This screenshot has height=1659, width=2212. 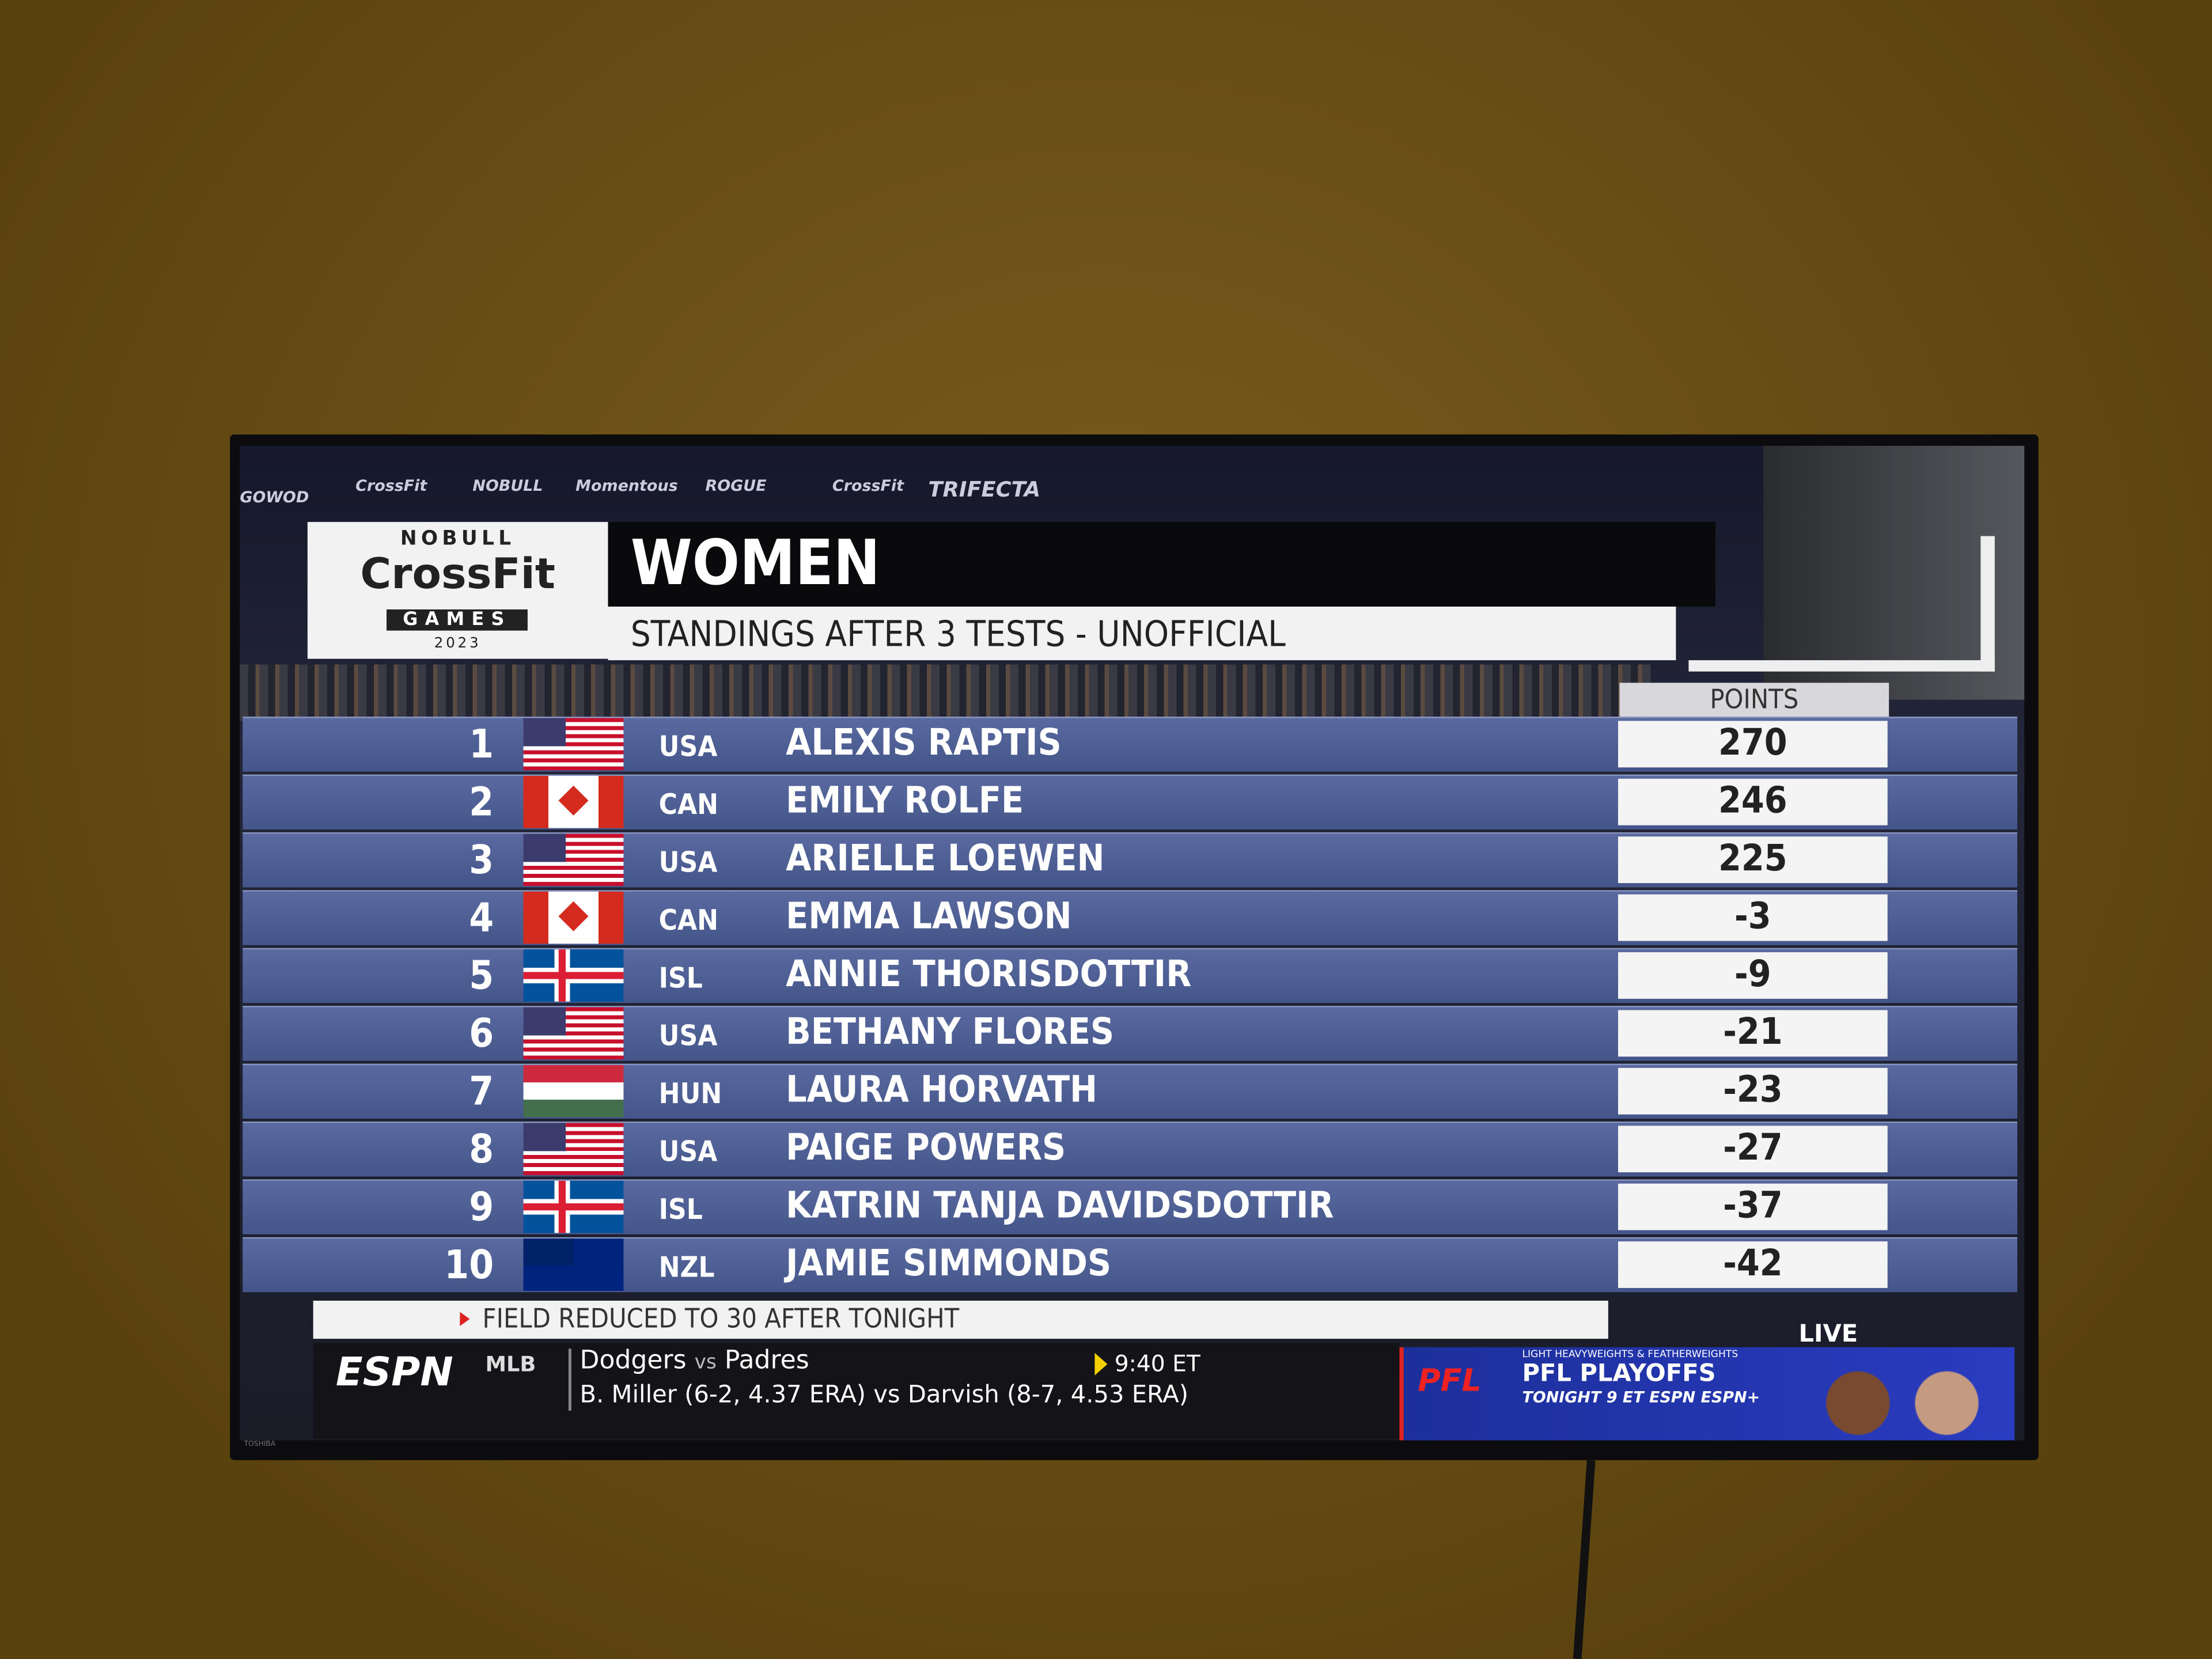 I want to click on points: 225, so click(x=1753, y=860).